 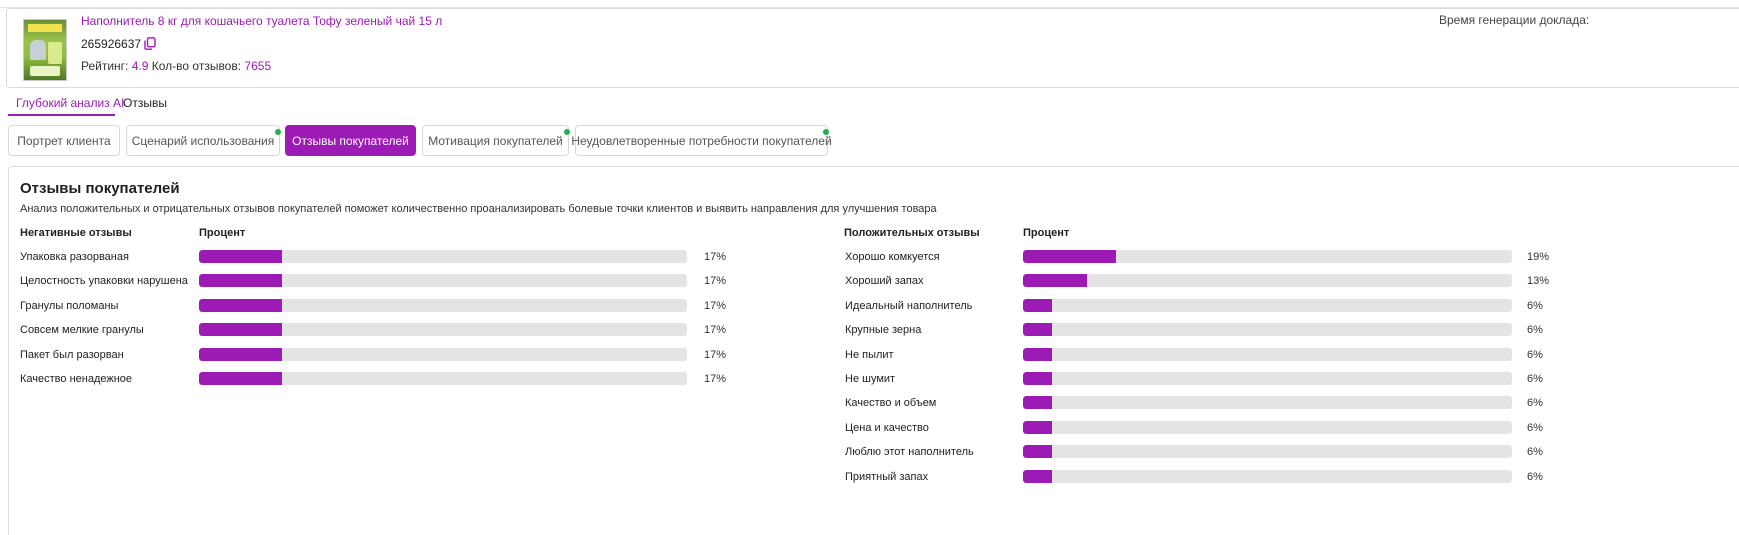 I want to click on positive-percent-value: 13%, so click(x=1538, y=281).